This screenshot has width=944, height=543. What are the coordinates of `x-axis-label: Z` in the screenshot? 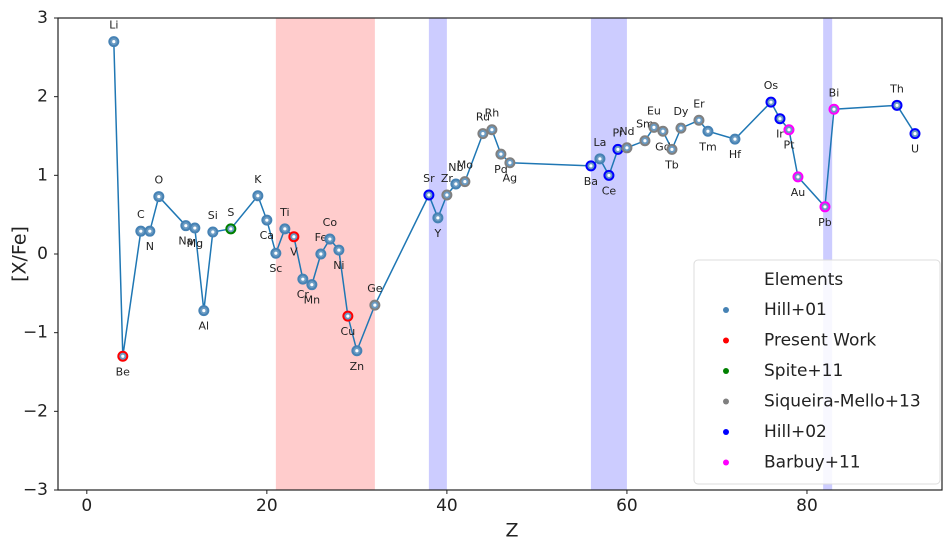 It's located at (511, 531).